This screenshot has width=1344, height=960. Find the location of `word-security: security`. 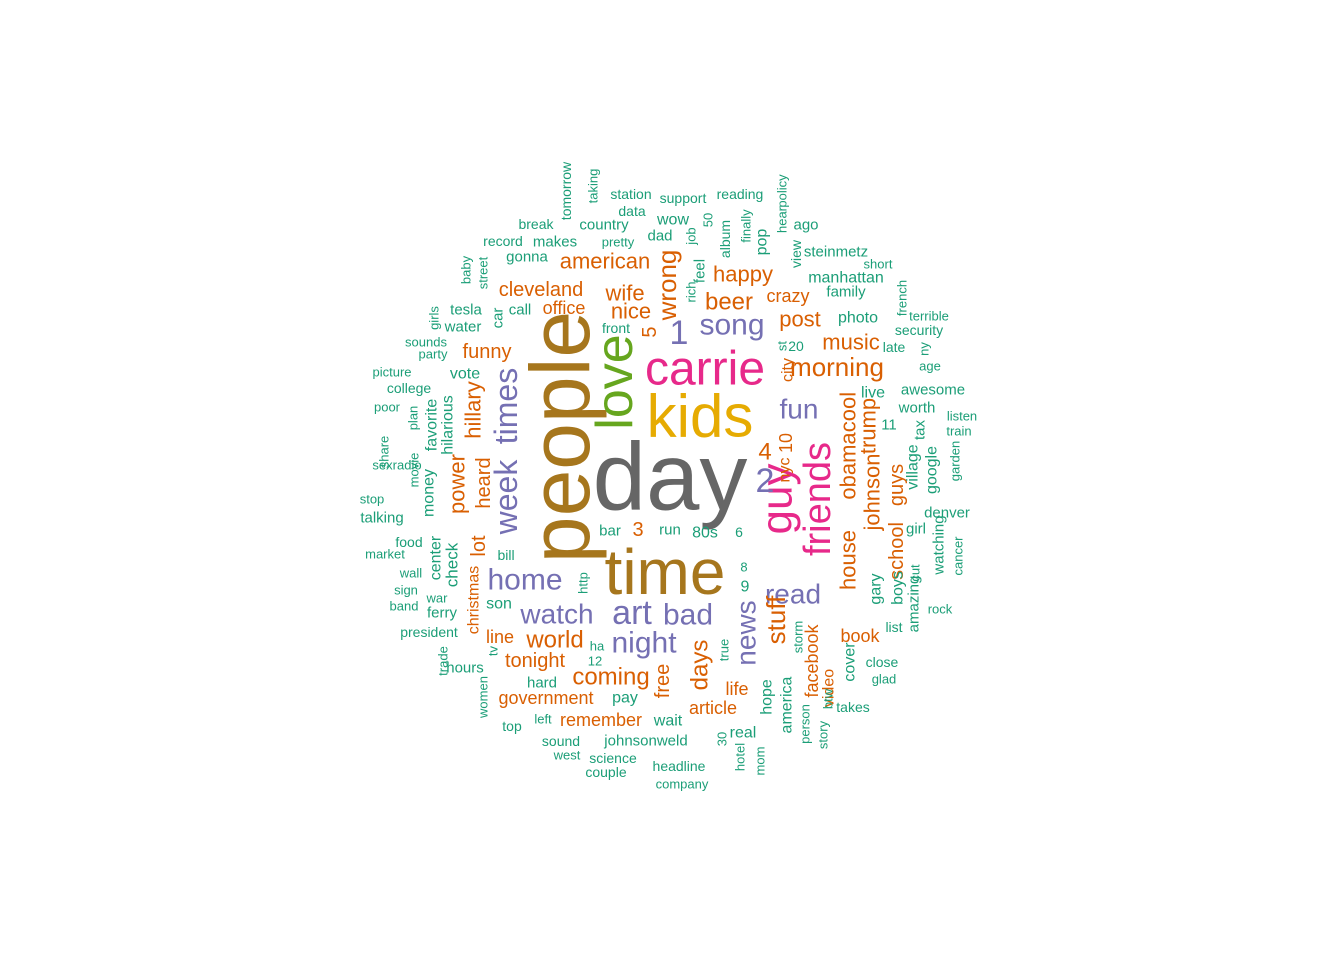

word-security: security is located at coordinates (919, 330).